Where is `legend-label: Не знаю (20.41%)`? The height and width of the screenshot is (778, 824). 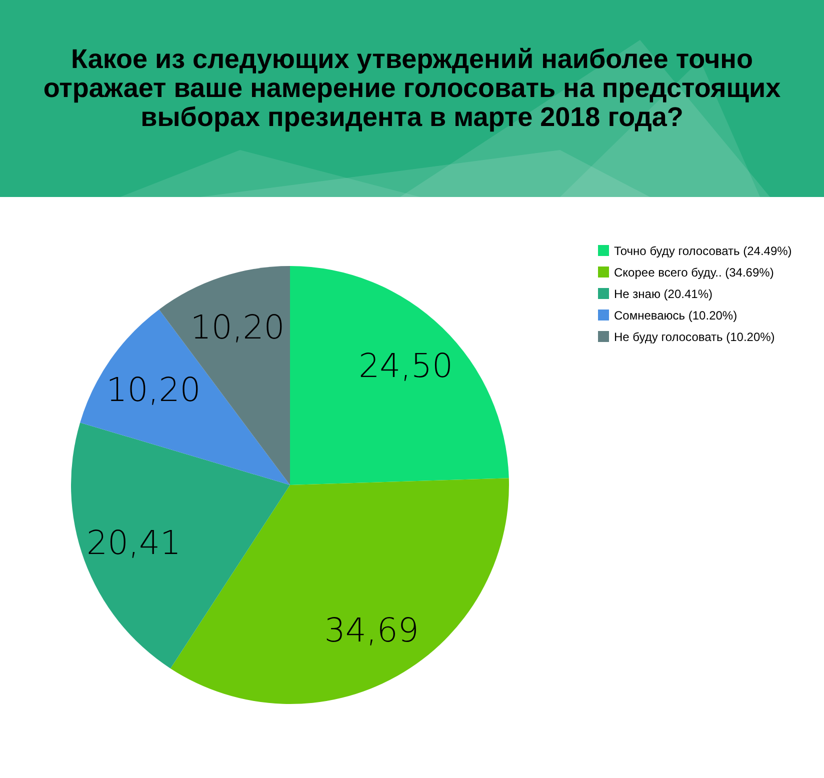
legend-label: Не знаю (20.41%) is located at coordinates (663, 294).